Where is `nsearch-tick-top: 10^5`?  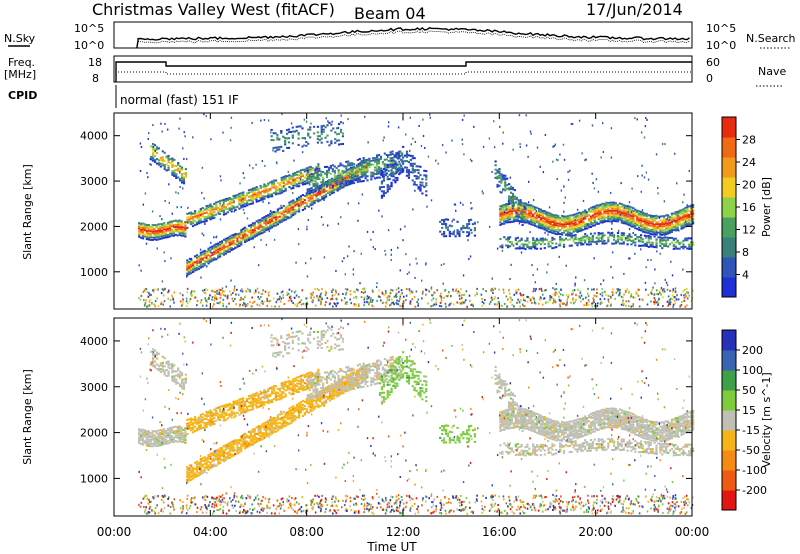
nsearch-tick-top: 10^5 is located at coordinates (721, 28).